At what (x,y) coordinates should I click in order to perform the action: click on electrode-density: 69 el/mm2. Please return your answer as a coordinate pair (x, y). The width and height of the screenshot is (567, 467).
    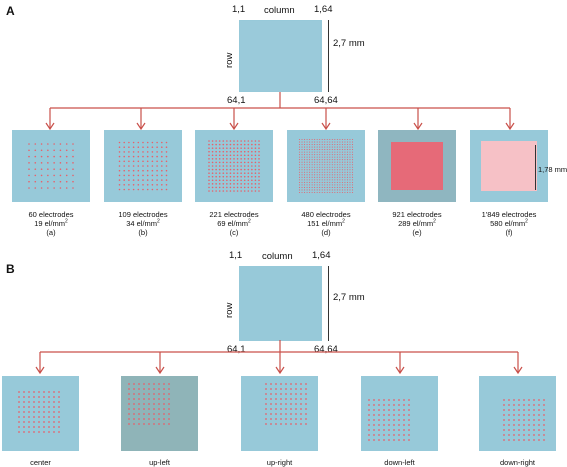
    Looking at the image, I should click on (234, 223).